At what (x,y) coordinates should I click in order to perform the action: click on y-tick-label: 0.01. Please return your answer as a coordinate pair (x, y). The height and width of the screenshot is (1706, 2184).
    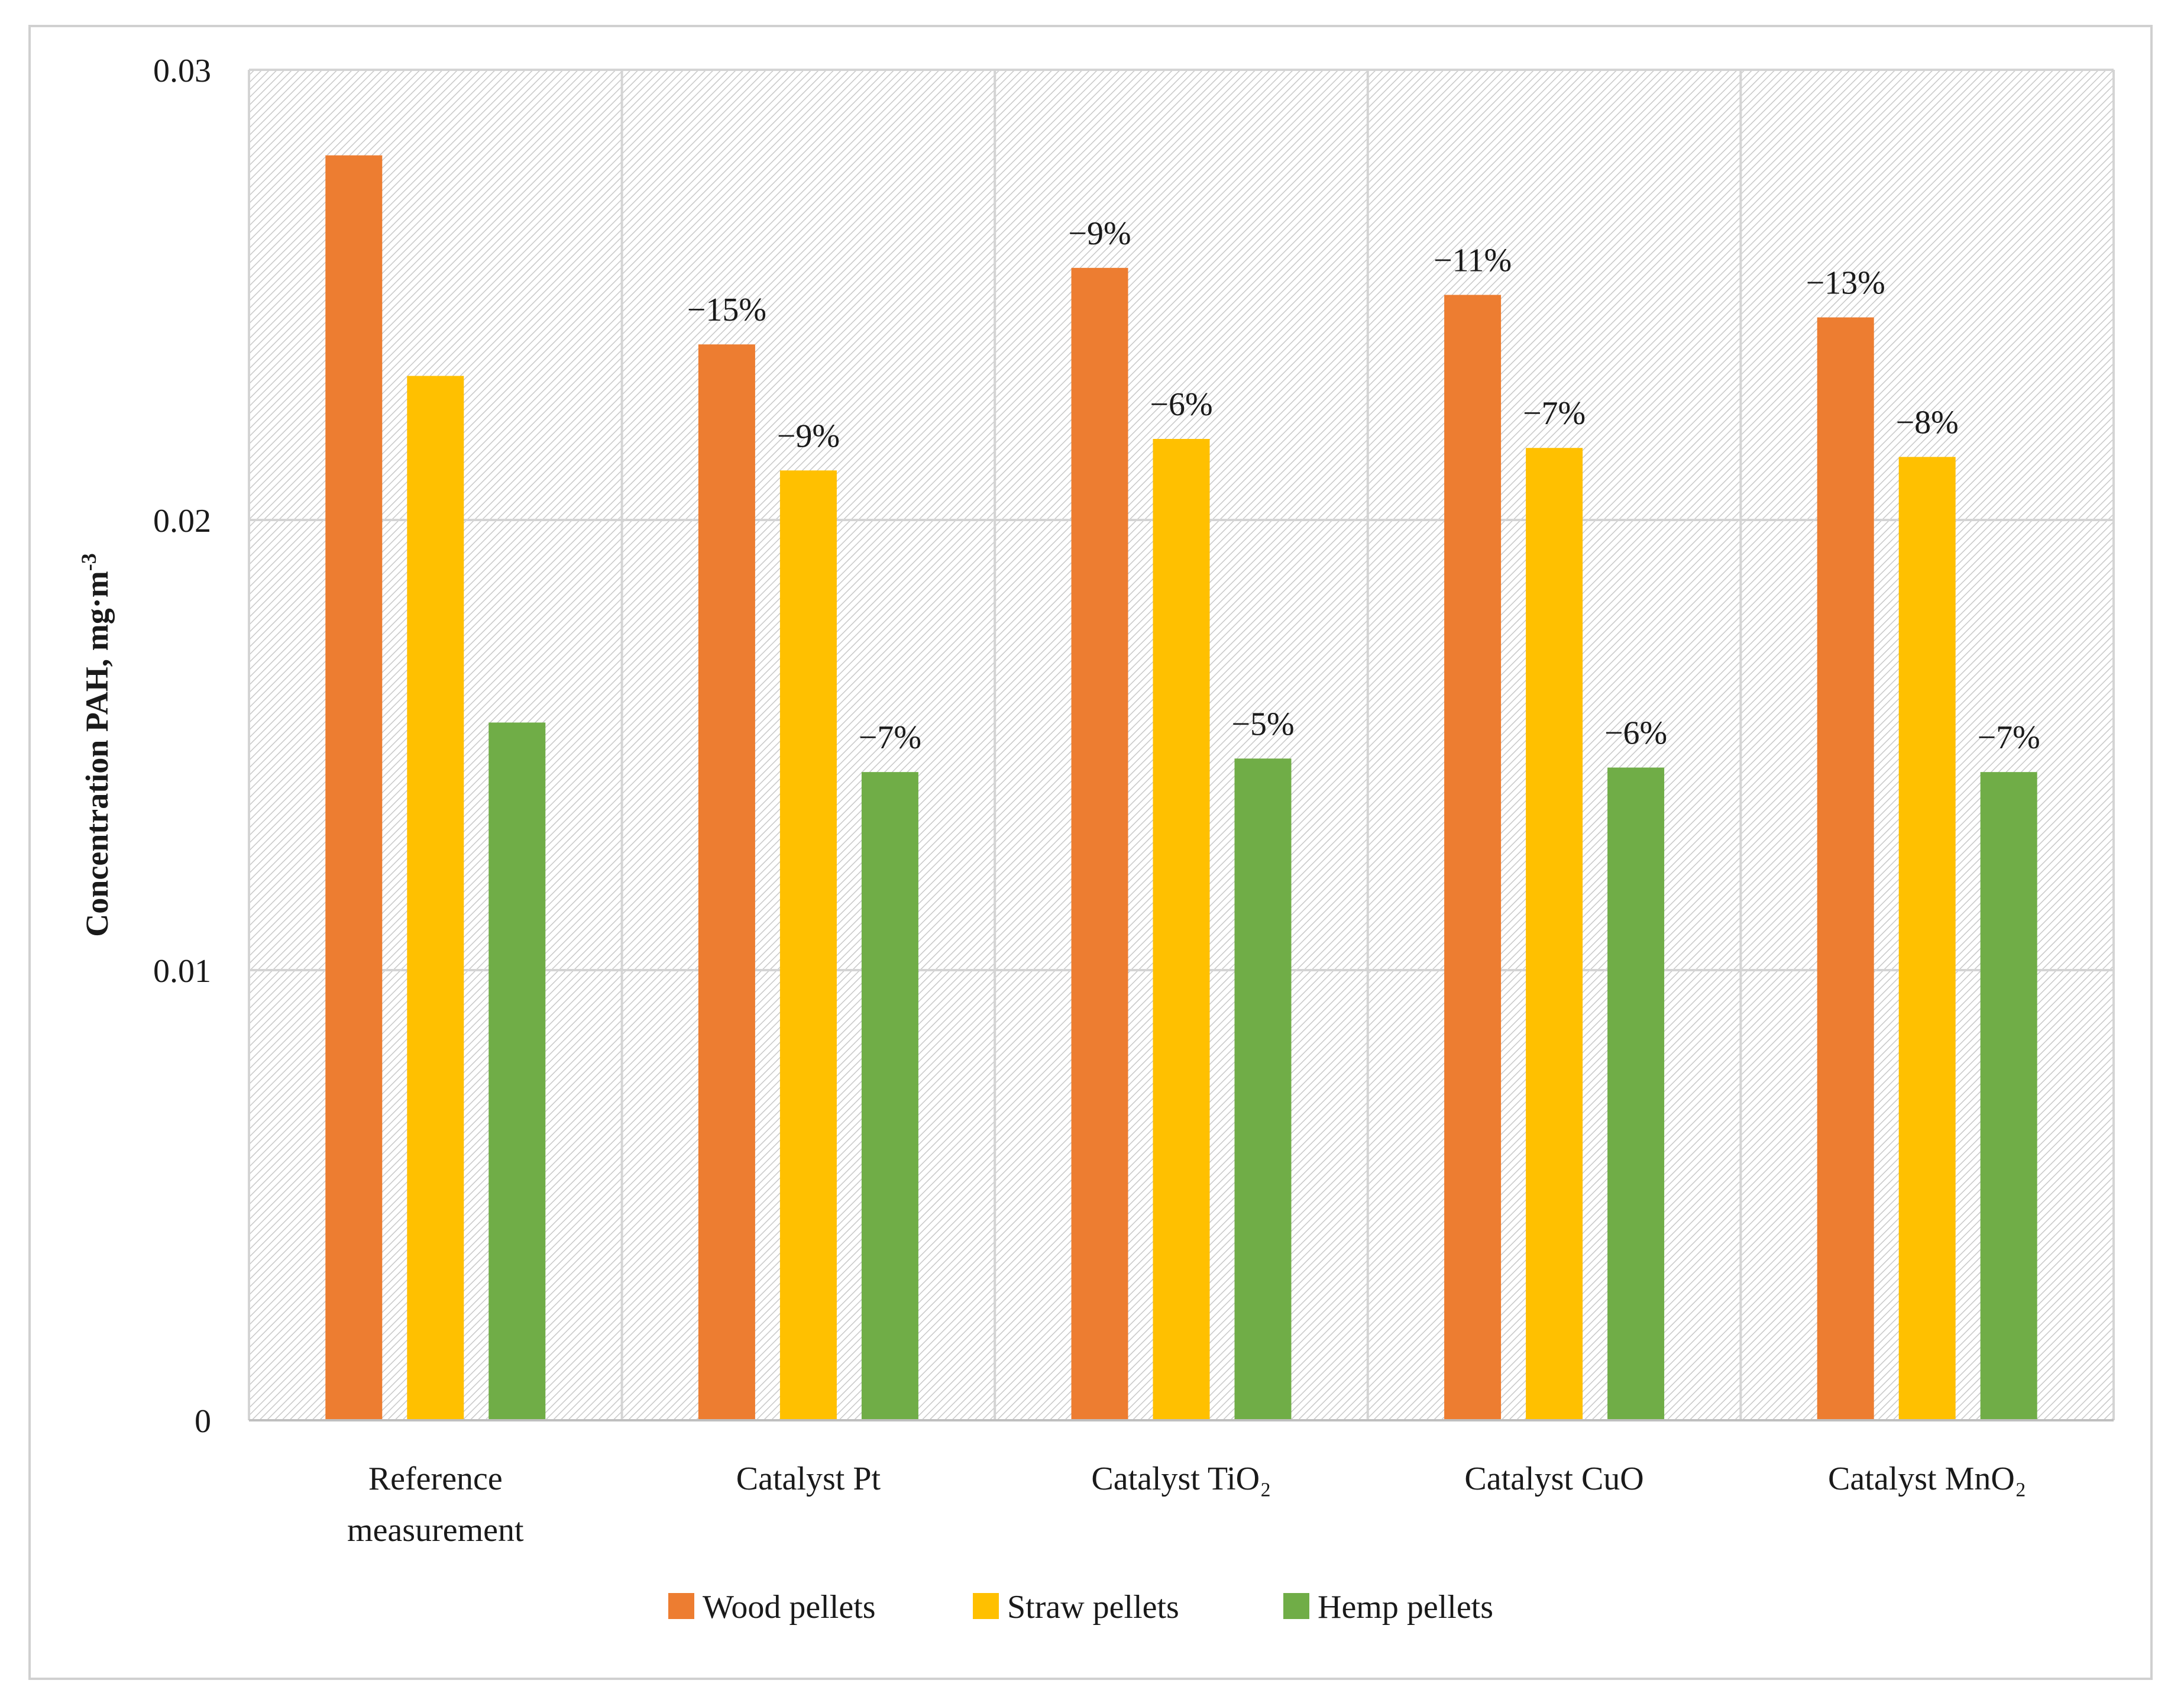
    Looking at the image, I should click on (182, 971).